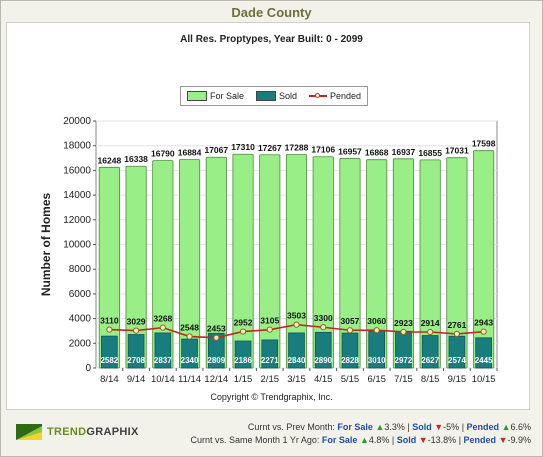  I want to click on data-label-for-sale: 17310, so click(243, 147).